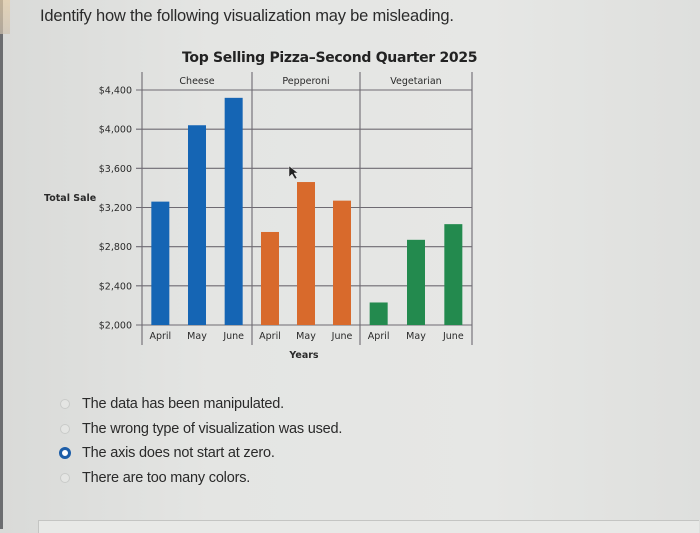 Image resolution: width=700 pixels, height=533 pixels. I want to click on svg-text: Pepperoni, so click(305, 81).